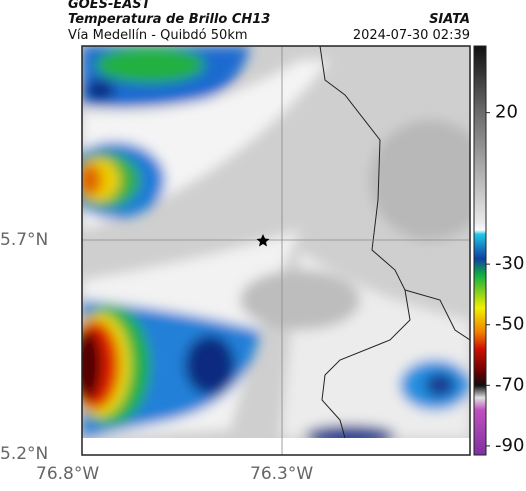  What do you see at coordinates (509, 324) in the screenshot?
I see `colorbar-tick-label: -50` at bounding box center [509, 324].